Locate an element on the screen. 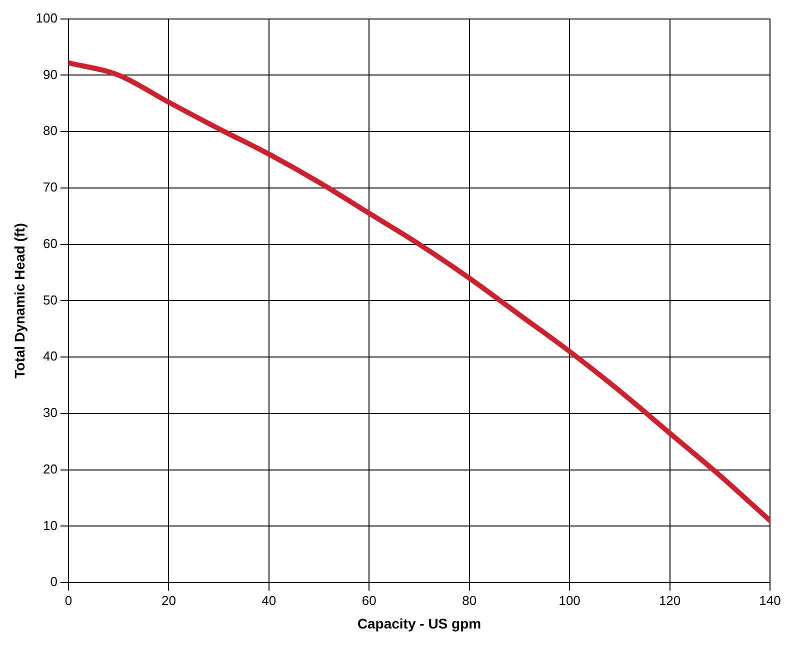 The image size is (792, 645). y-tick-label: 0 is located at coordinates (54, 582).